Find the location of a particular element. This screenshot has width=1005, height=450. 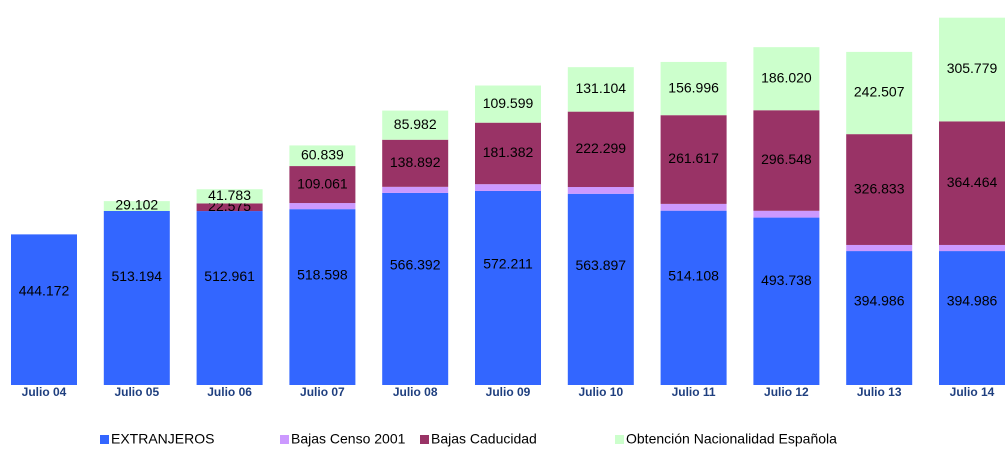

x-tick-label: Julio 09 is located at coordinates (508, 392).